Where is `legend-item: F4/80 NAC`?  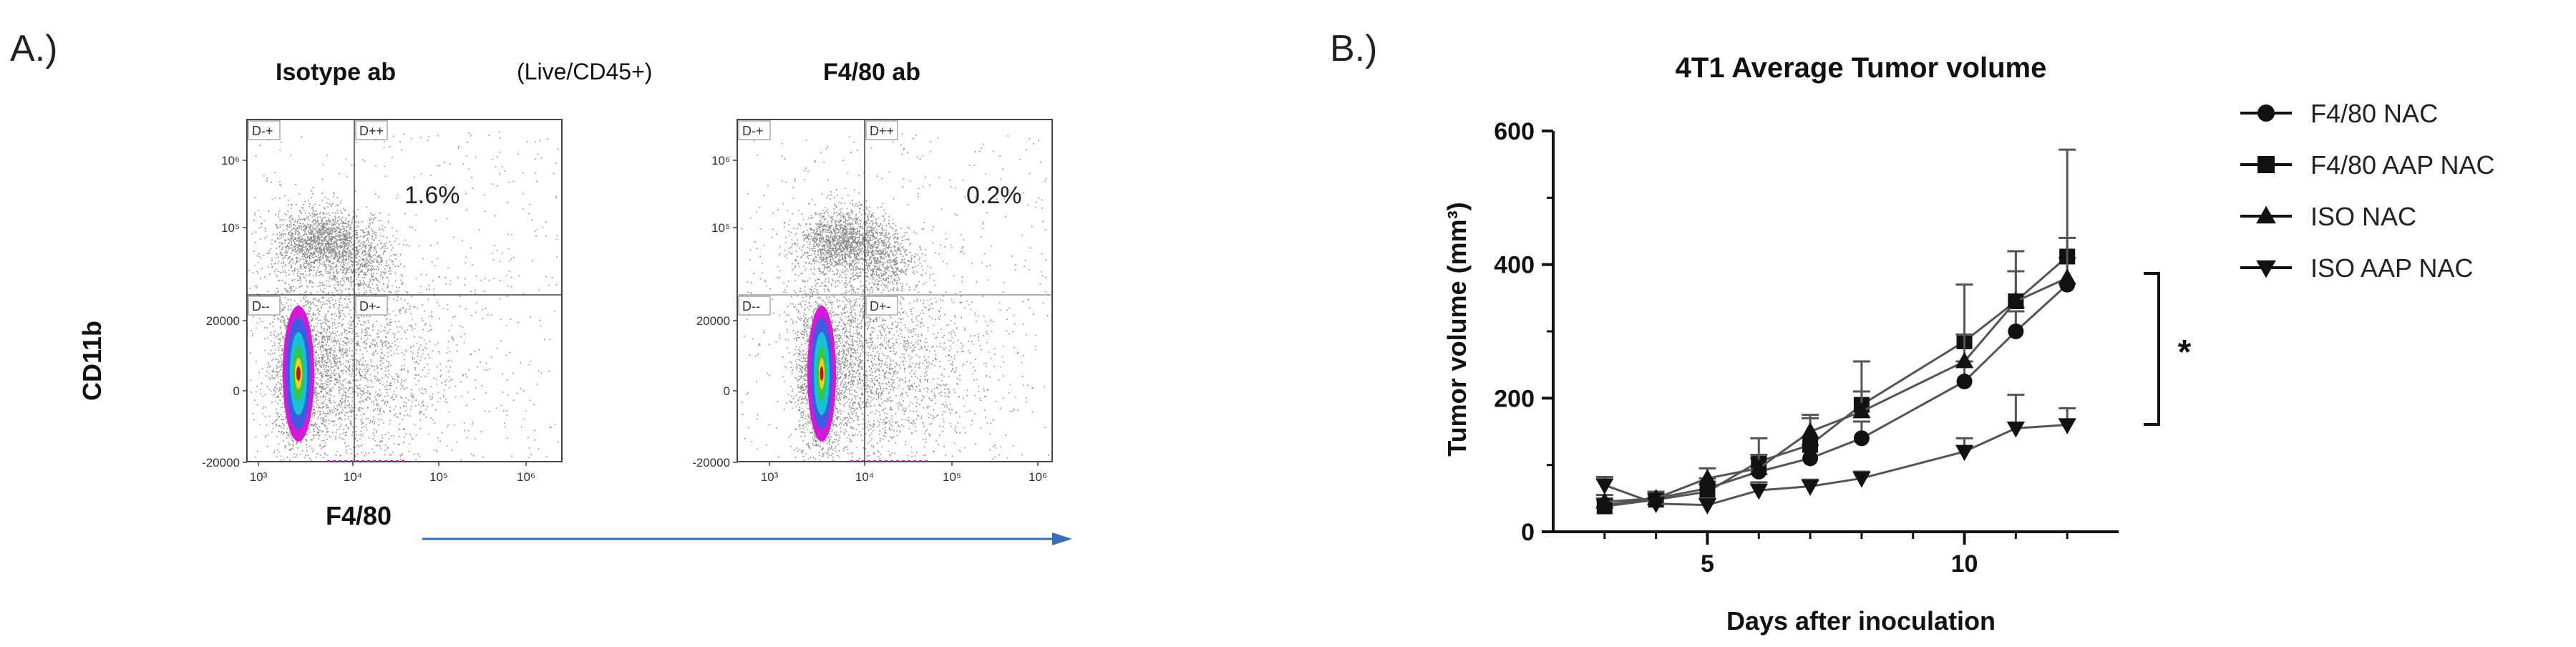
legend-item: F4/80 NAC is located at coordinates (2339, 113).